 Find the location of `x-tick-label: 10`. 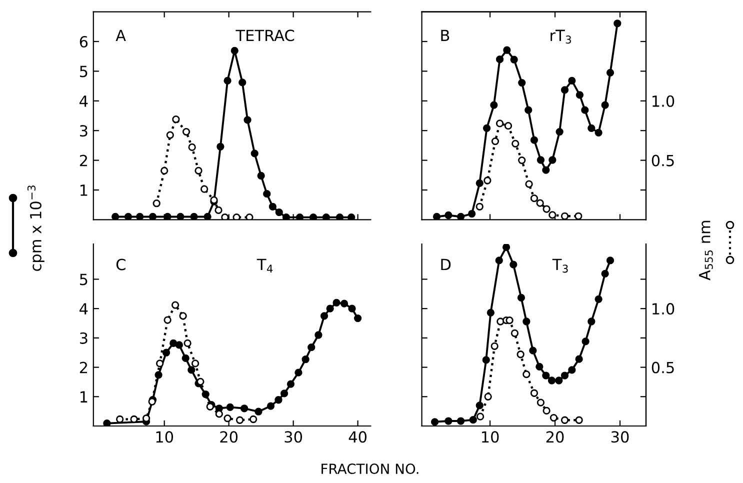

x-tick-label: 10 is located at coordinates (490, 437).